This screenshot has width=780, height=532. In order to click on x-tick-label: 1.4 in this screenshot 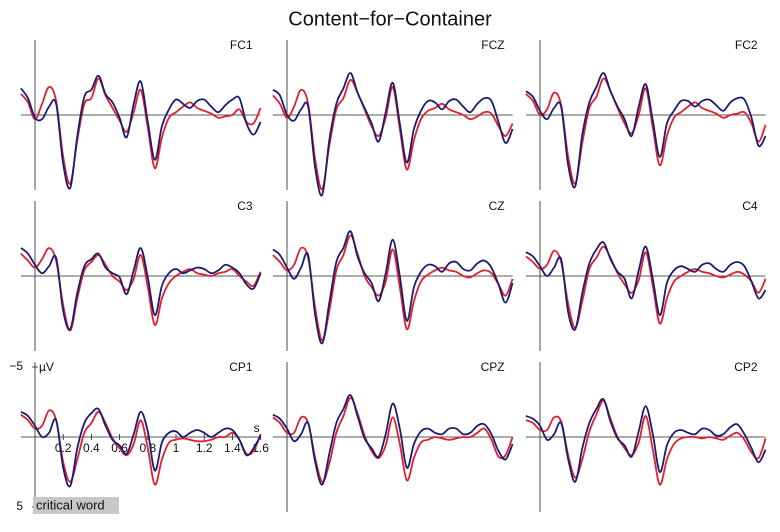, I will do `click(232, 448)`.